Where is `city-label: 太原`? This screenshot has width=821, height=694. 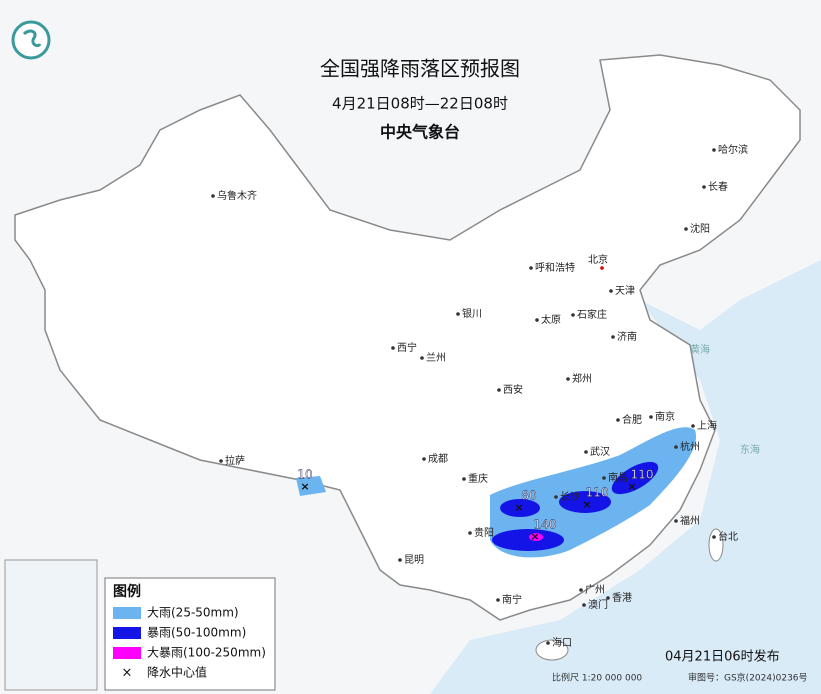 city-label: 太原 is located at coordinates (551, 319).